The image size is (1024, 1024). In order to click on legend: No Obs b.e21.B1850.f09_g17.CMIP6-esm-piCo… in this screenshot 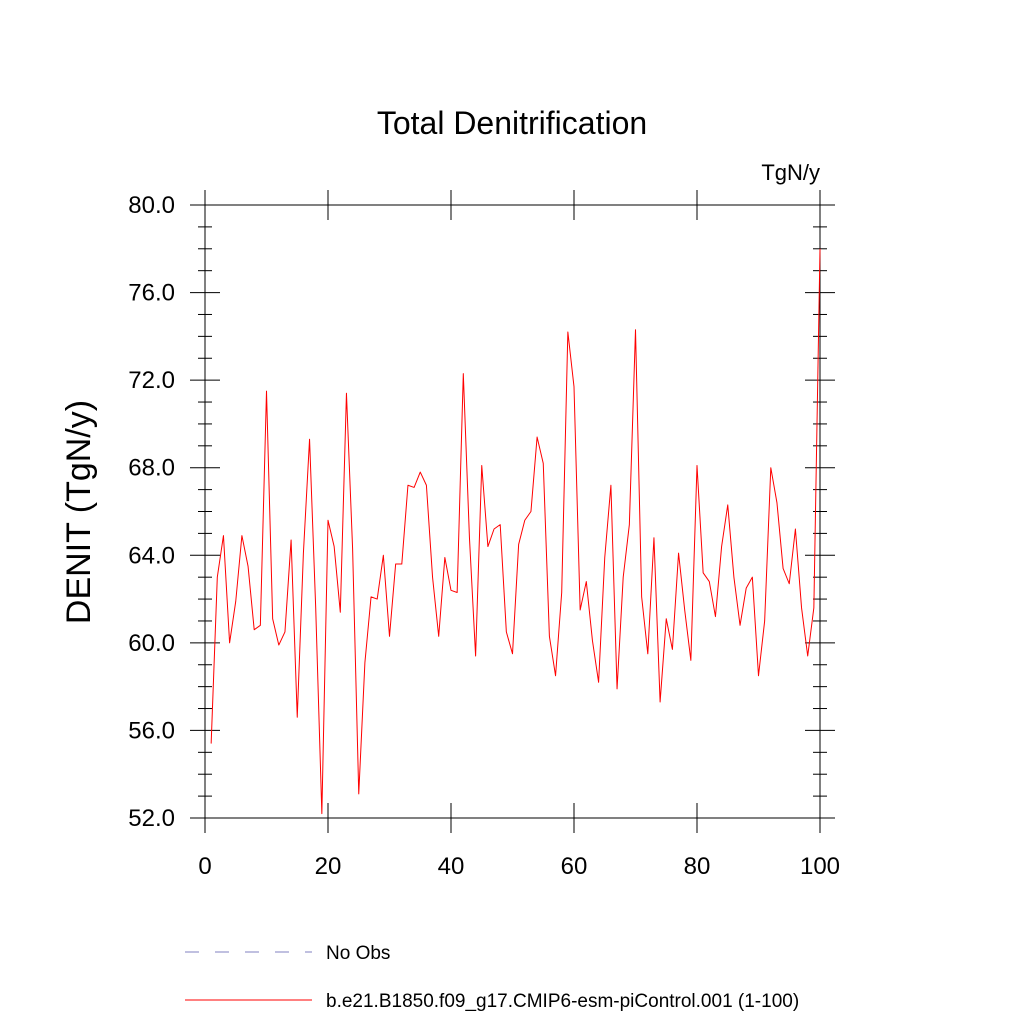, I will do `click(492, 977)`.